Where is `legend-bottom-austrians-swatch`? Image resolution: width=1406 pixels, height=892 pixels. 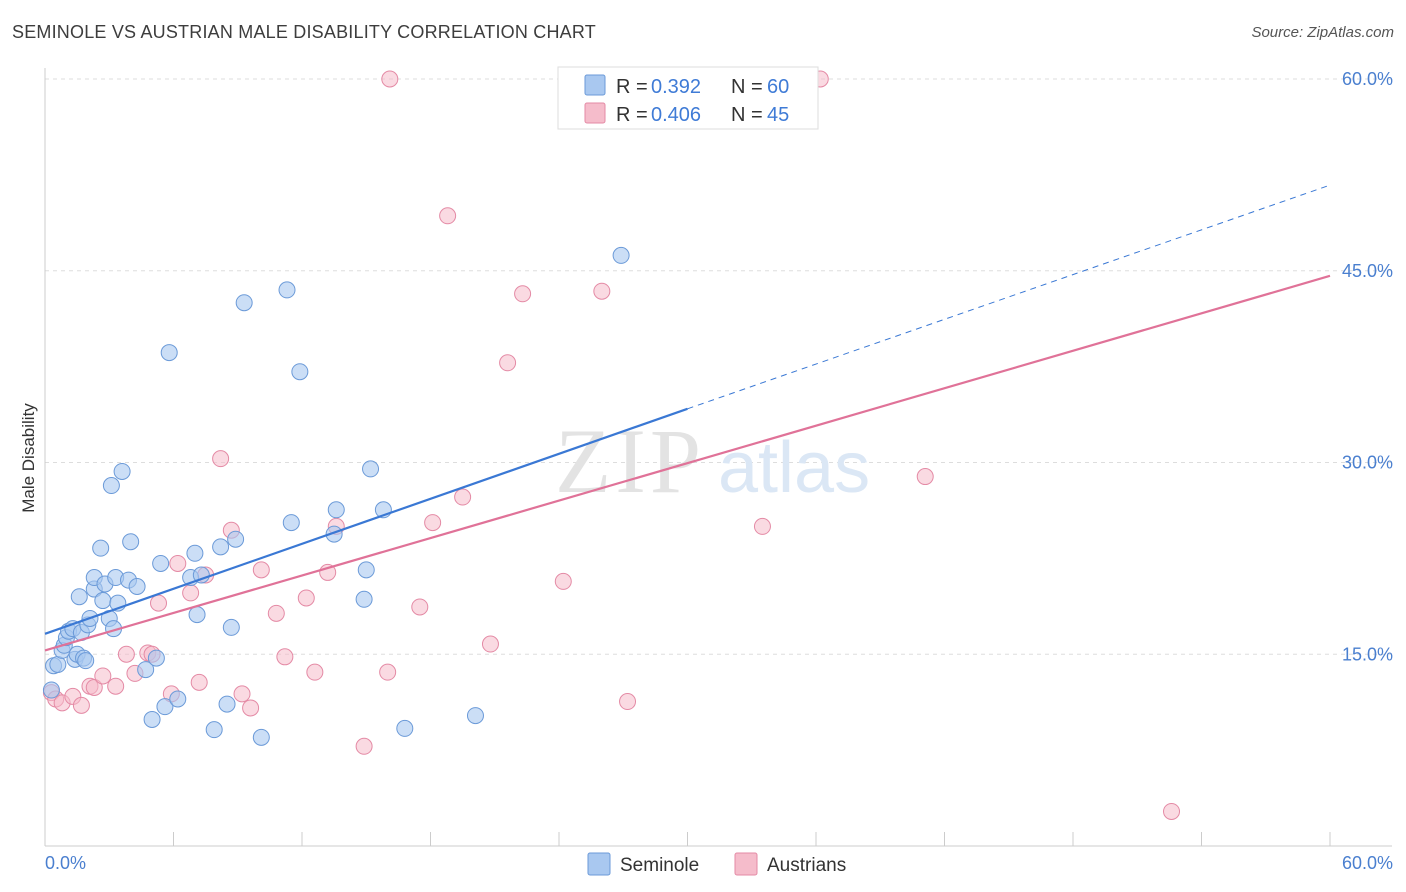
legend-bottom-austrians-swatch is located at coordinates (746, 864).